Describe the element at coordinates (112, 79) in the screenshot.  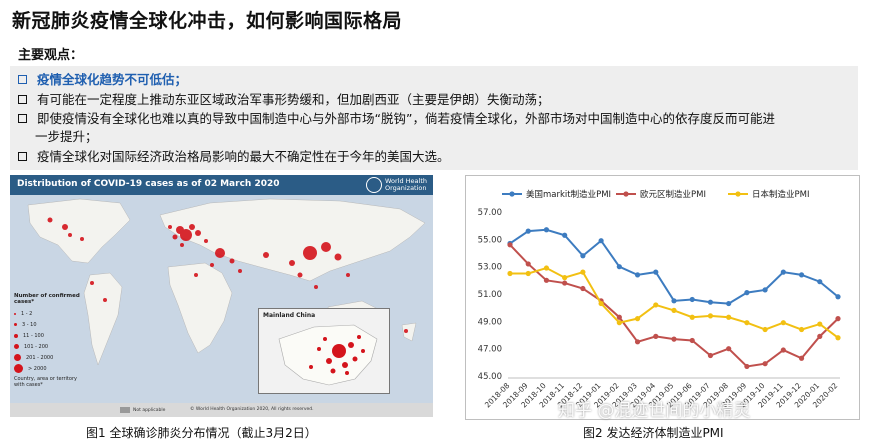
I see `point-text: 疫情全球化趋势不可低估；` at that location.